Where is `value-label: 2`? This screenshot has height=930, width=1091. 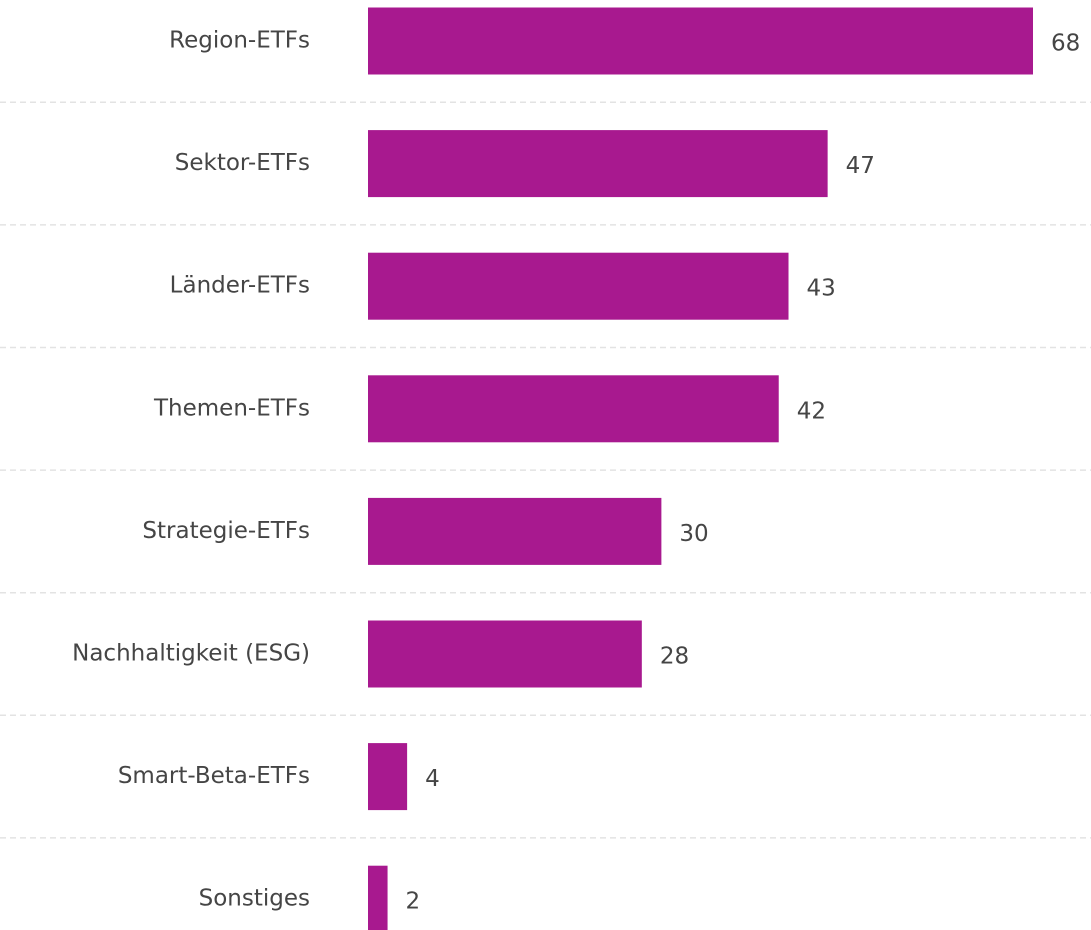 value-label: 2 is located at coordinates (413, 902).